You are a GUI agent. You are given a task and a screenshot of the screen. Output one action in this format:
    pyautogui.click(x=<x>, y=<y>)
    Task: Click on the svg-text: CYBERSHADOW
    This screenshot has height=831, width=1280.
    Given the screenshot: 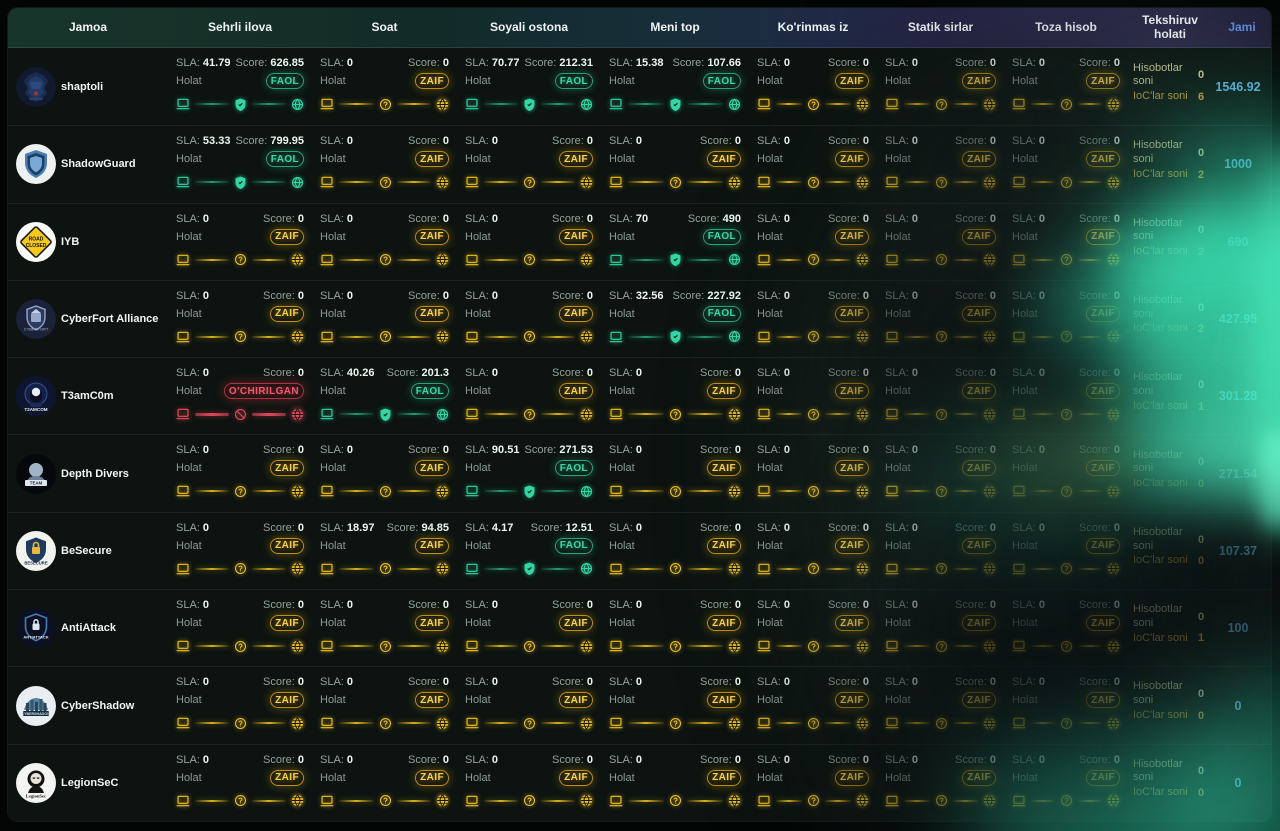 What is the action you would take?
    pyautogui.click(x=37, y=713)
    